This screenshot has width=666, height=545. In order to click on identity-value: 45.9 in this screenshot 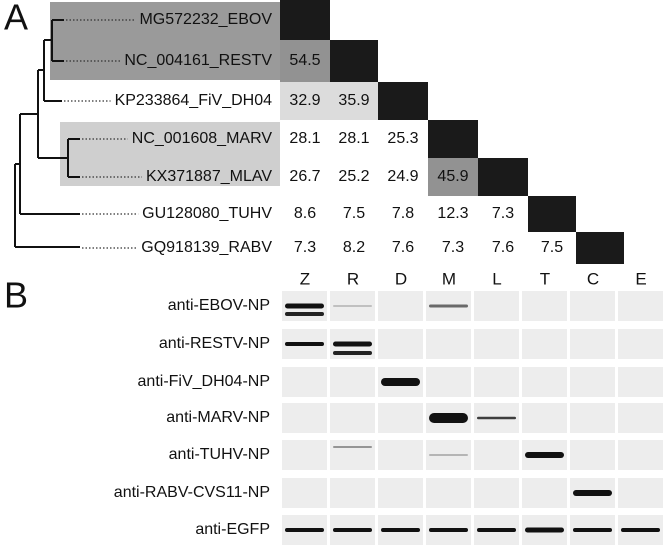, I will do `click(452, 176)`.